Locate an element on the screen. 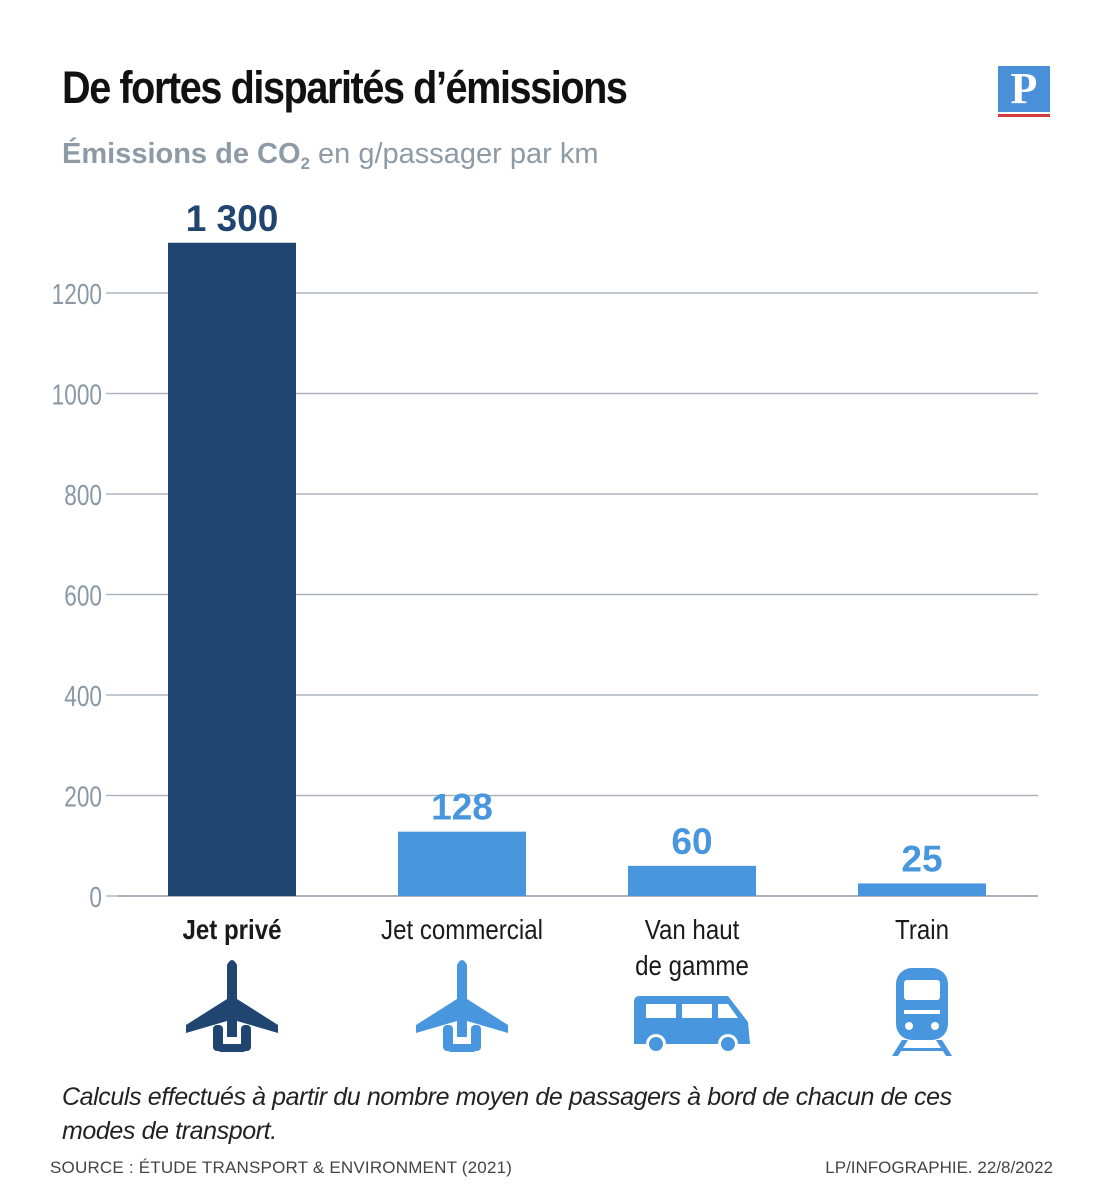 Image resolution: width=1115 pixels, height=1200 pixels. subtitle-unit: en g/passager par km is located at coordinates (454, 154).